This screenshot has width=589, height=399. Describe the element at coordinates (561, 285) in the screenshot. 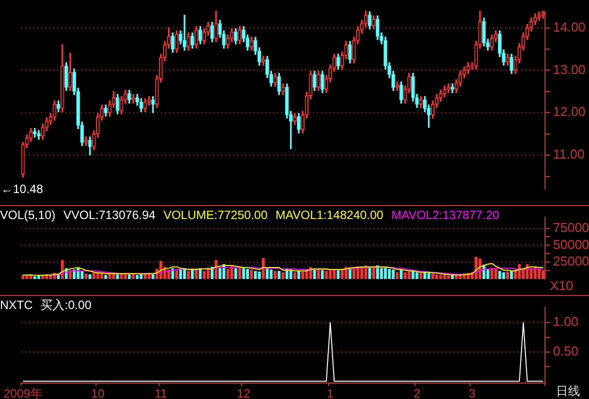

I see `y-axis-title: X10` at that location.